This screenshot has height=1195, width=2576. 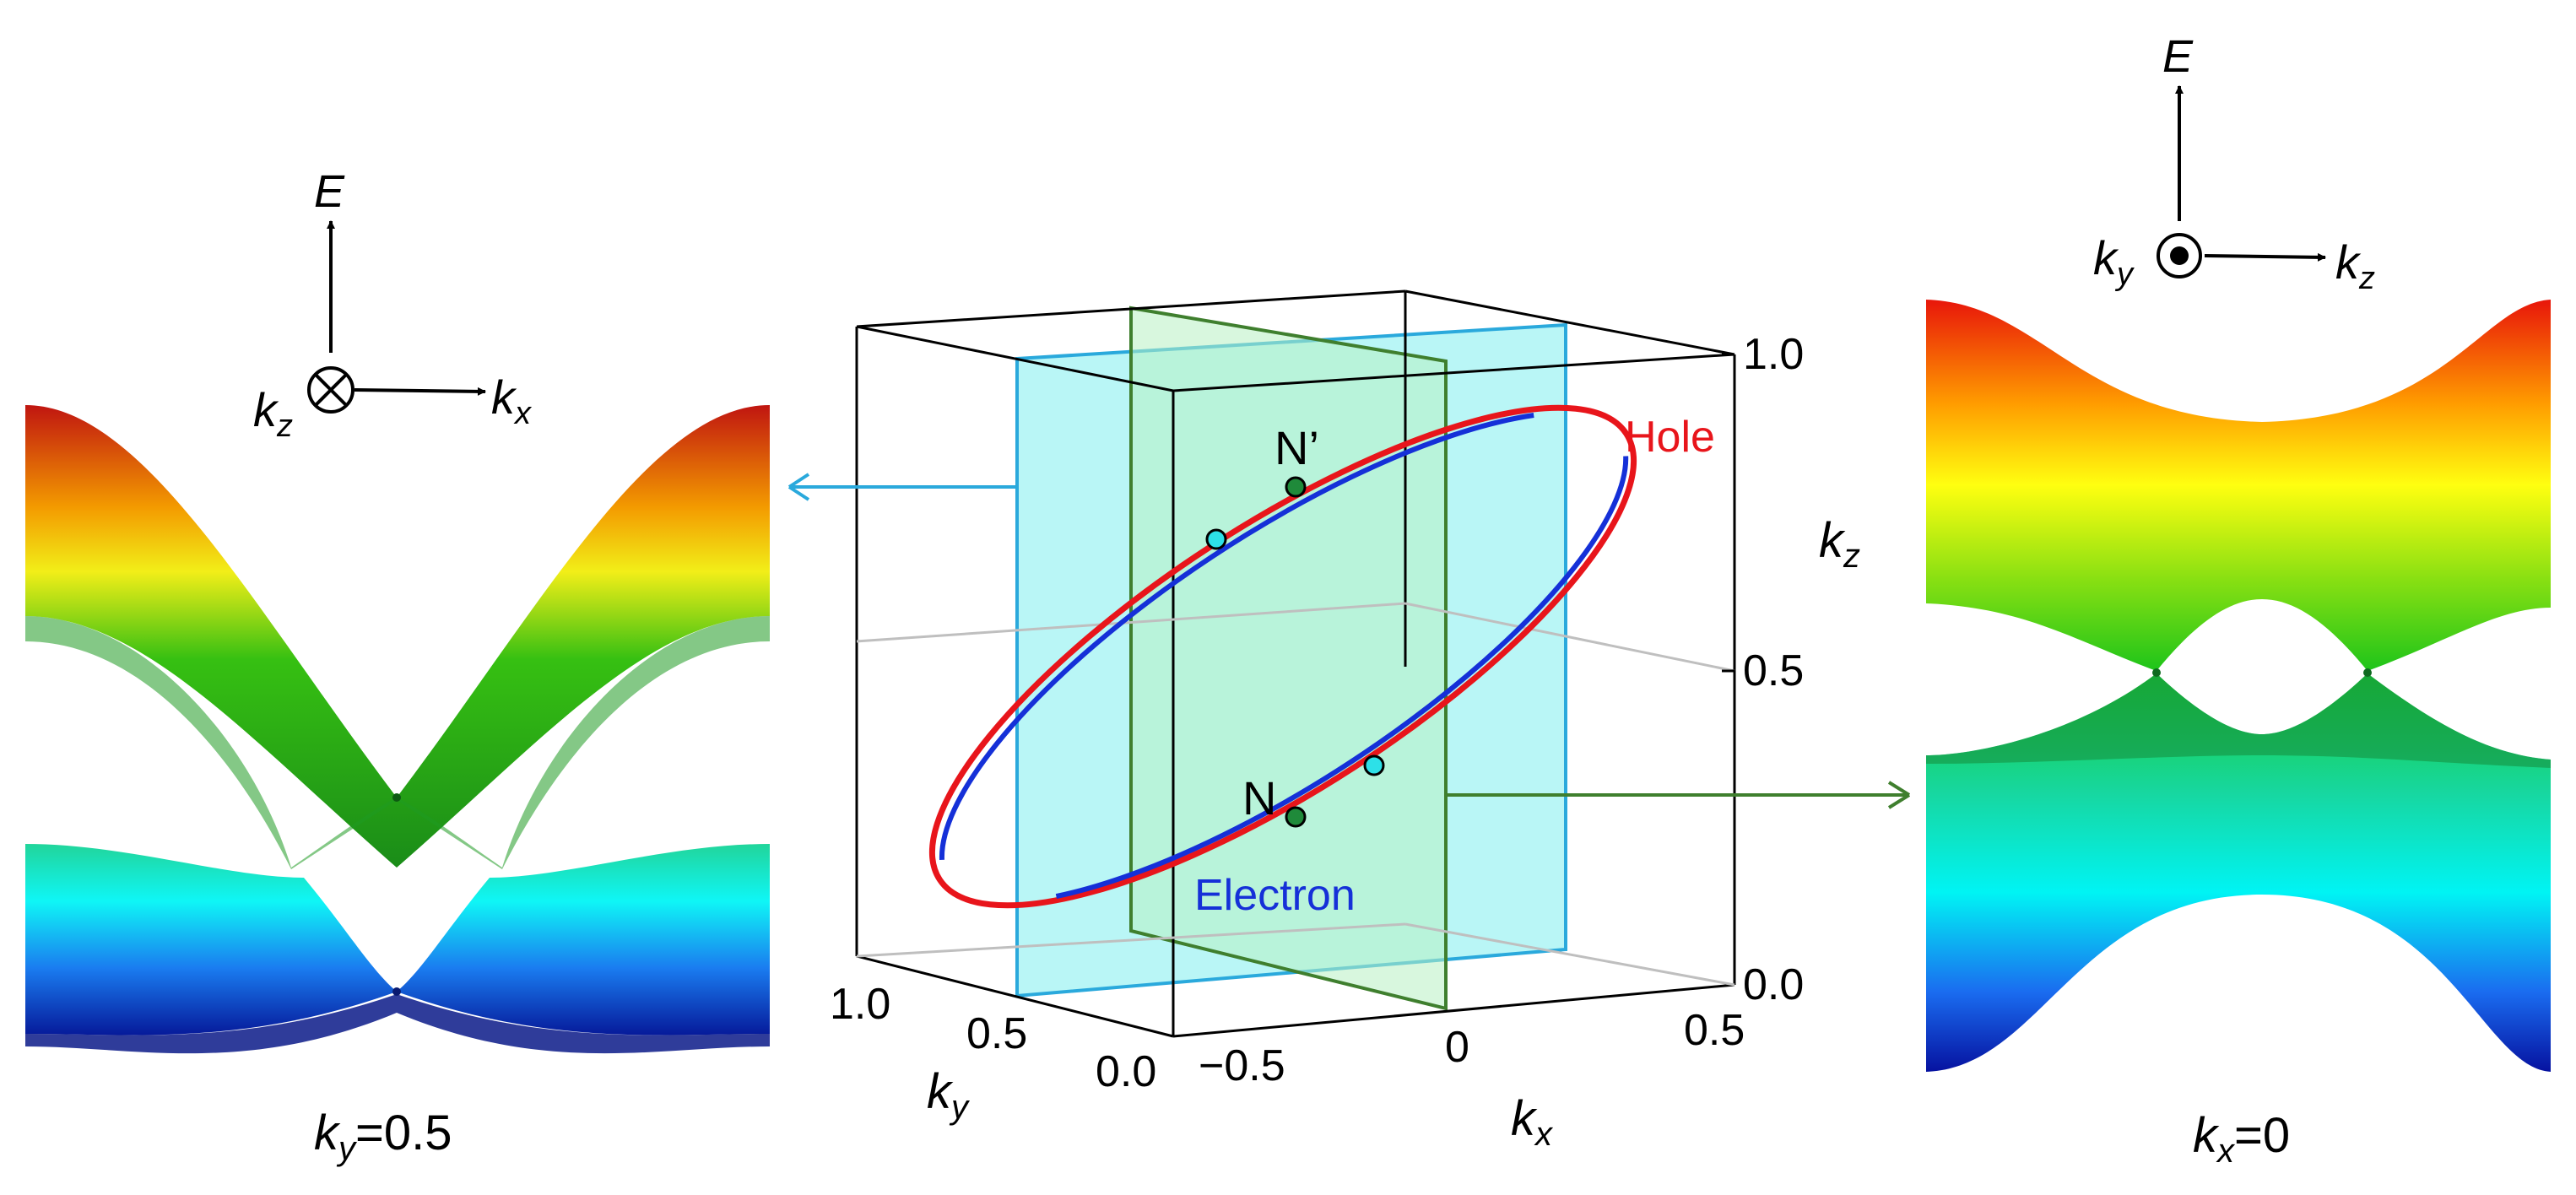 I want to click on right-kz-label: kz, so click(x=2355, y=265).